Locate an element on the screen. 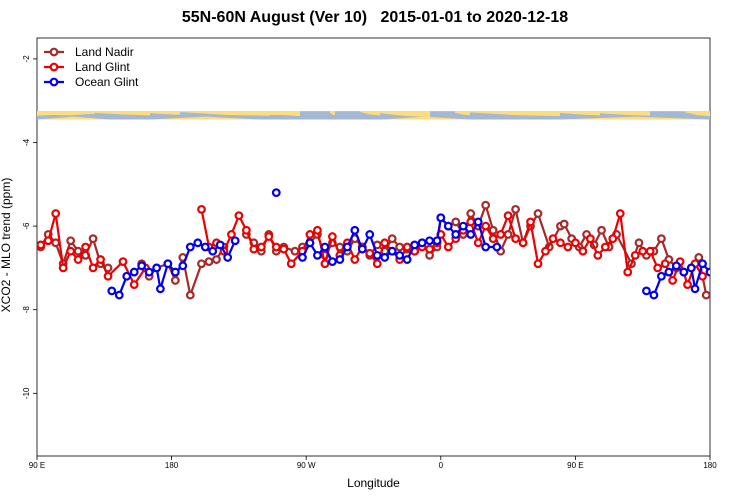 The height and width of the screenshot is (500, 750). legend-item: Land Nadir is located at coordinates (89, 52).